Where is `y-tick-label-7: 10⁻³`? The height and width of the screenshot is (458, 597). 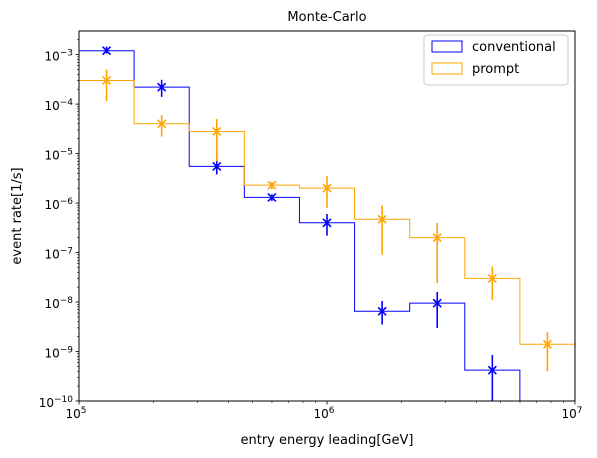 y-tick-label-7: 10⁻³ is located at coordinates (58, 56).